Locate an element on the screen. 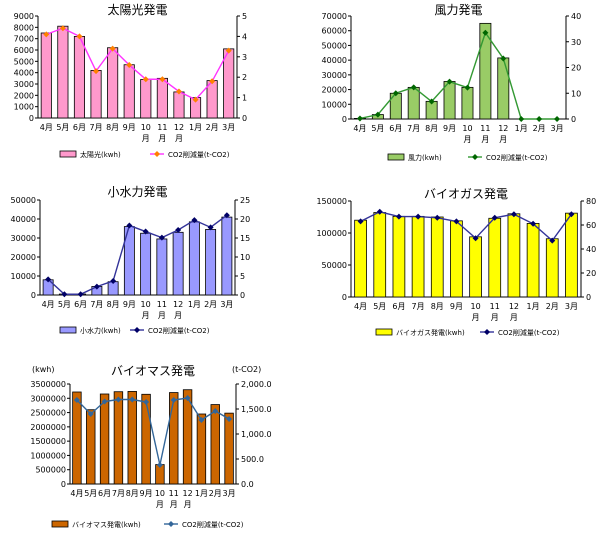 The image size is (600, 535). y-left-tick-label: 3000000 is located at coordinates (48, 398).